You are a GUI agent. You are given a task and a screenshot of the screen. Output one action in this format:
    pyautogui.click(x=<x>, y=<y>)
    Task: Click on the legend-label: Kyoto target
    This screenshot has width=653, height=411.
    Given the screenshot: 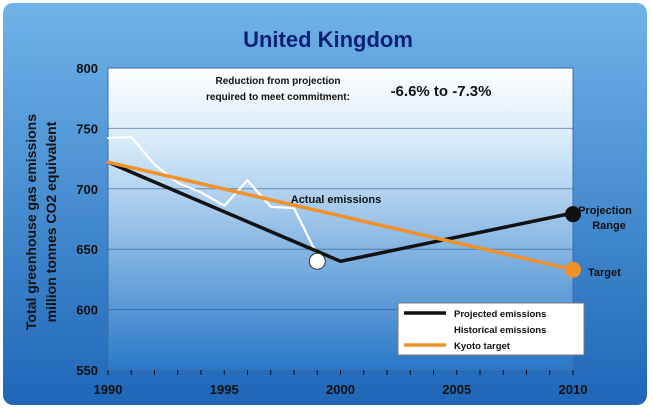 What is the action you would take?
    pyautogui.click(x=482, y=346)
    